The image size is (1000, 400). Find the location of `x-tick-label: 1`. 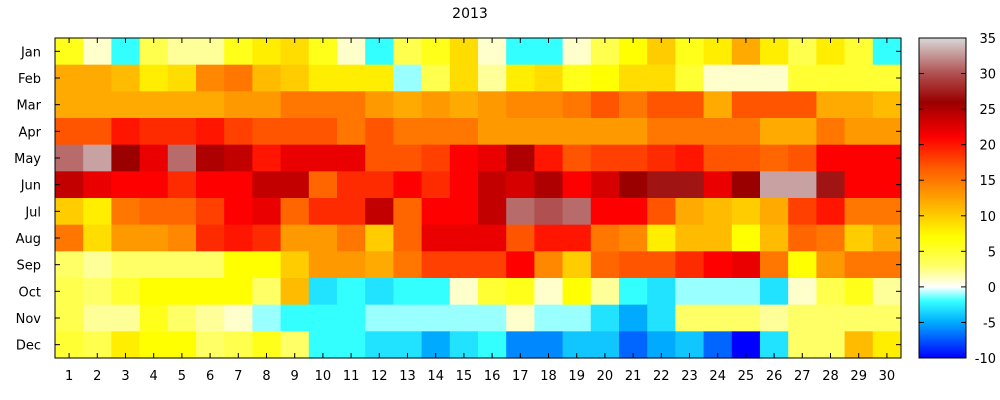

x-tick-label: 1 is located at coordinates (69, 376).